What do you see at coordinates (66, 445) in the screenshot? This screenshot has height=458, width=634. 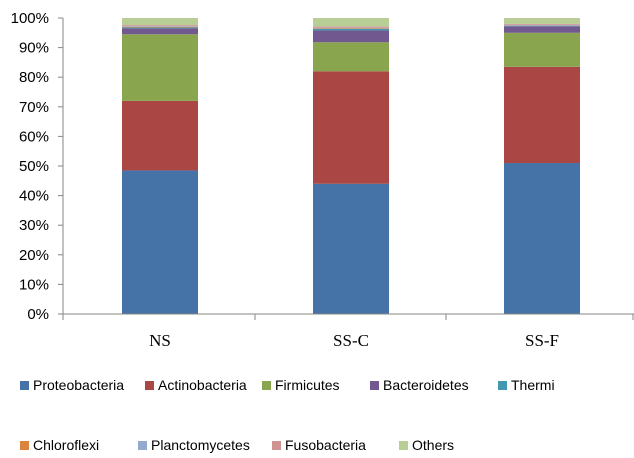 I see `legend-label: Chloroflexi` at bounding box center [66, 445].